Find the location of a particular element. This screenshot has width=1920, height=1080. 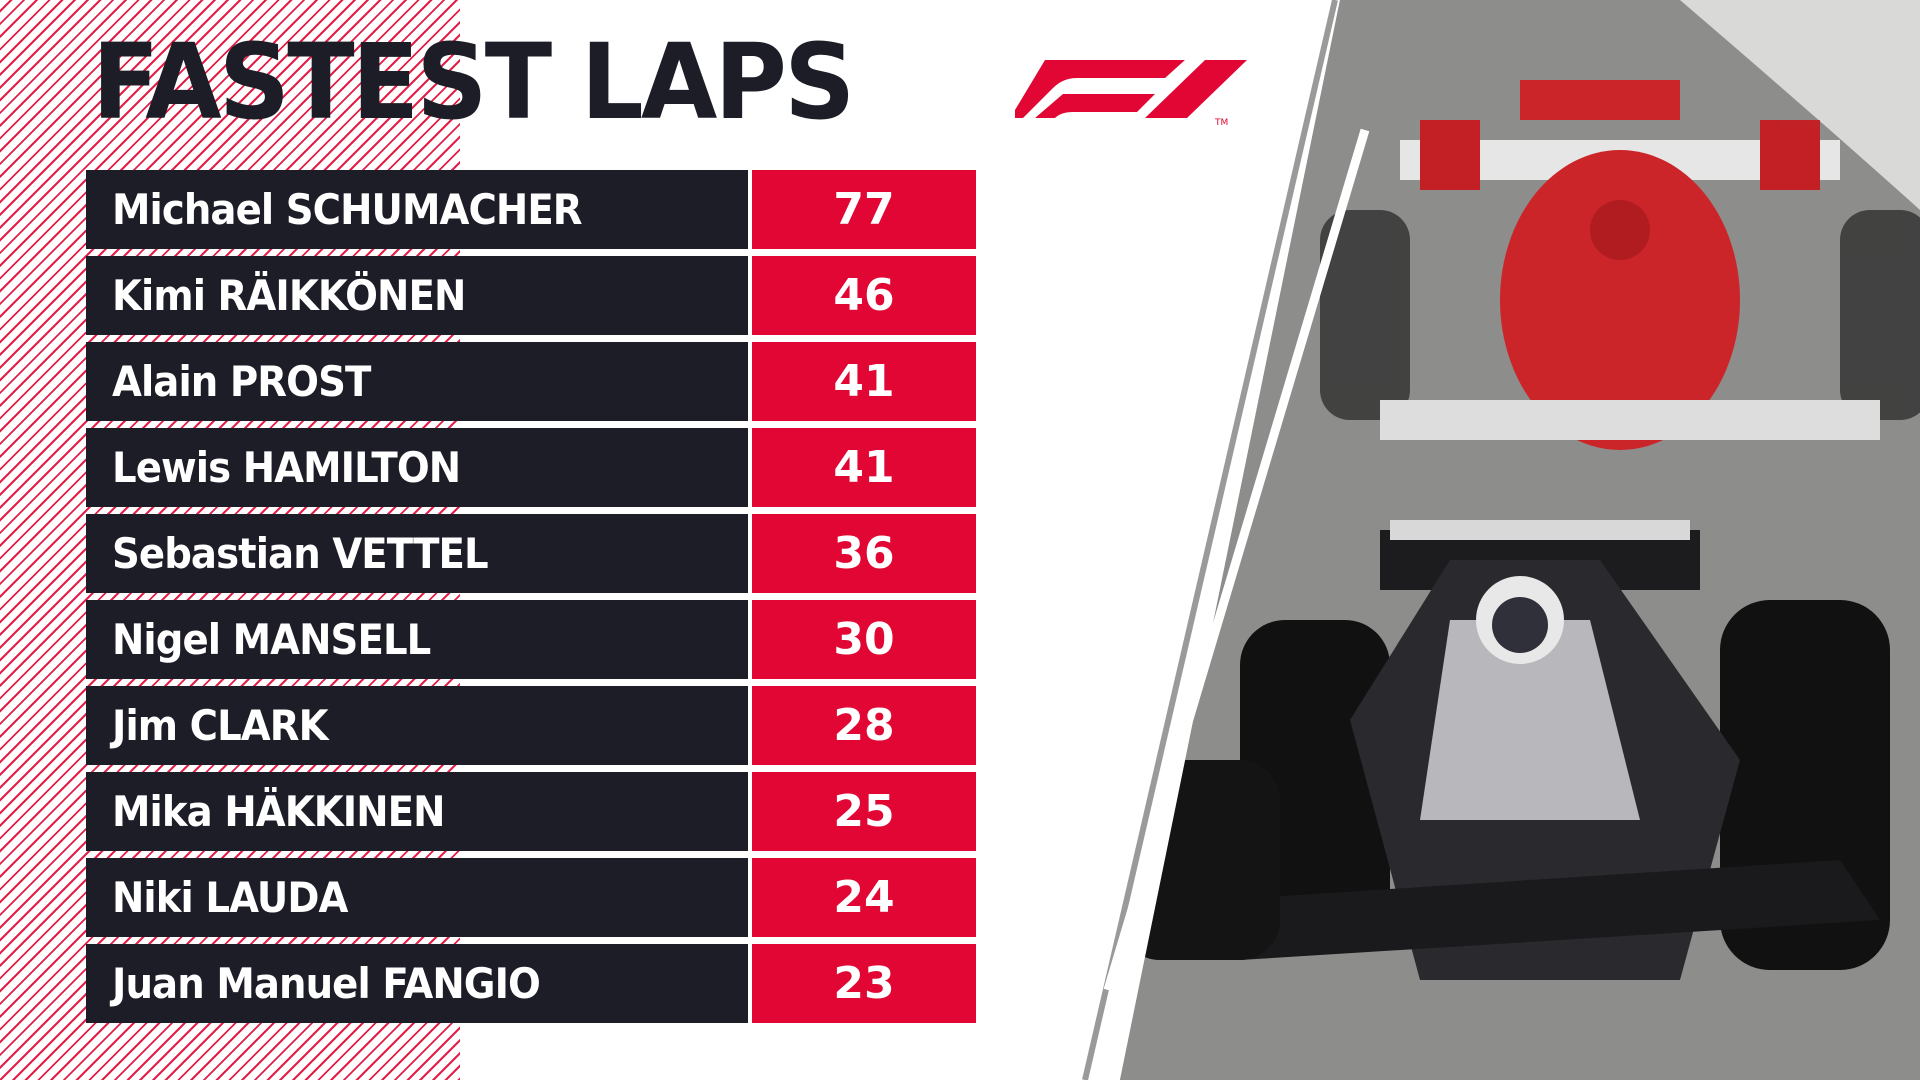

driver-name-cell: Niki LAUDA is located at coordinates (417, 897).